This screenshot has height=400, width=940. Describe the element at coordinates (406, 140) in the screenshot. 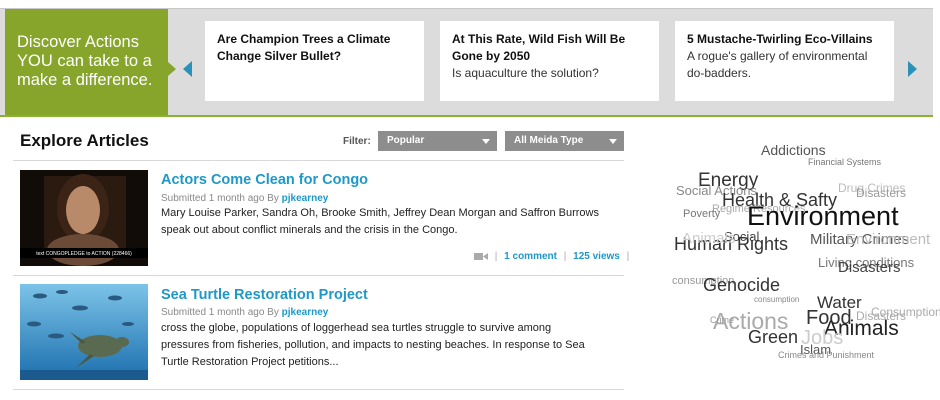

I see `sort-filter-value: Popular` at that location.